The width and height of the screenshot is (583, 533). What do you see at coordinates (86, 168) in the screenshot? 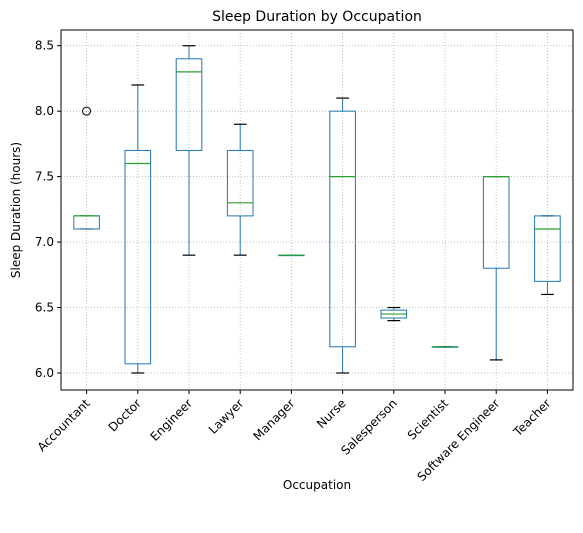
I see `box-accountant` at bounding box center [86, 168].